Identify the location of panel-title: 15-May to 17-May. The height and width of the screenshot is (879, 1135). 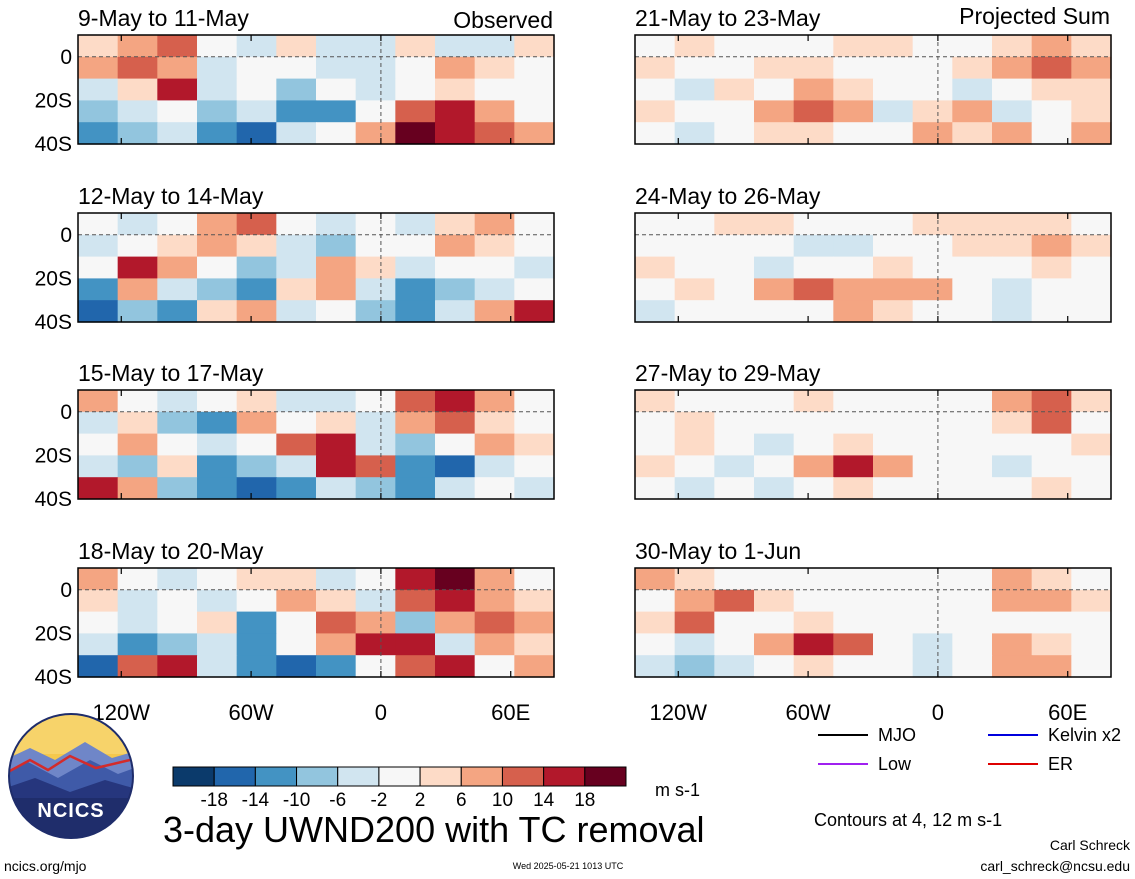
(171, 373).